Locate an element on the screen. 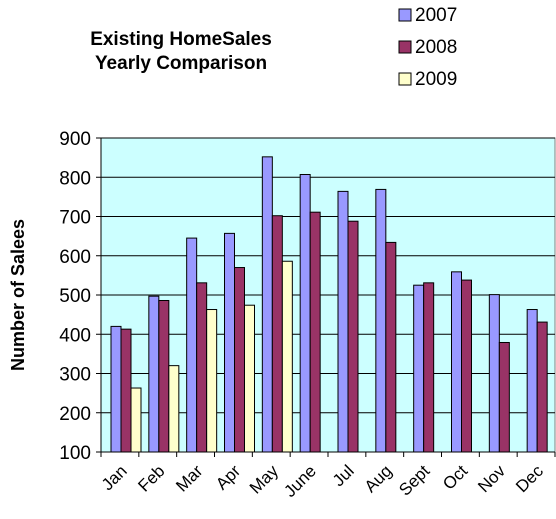 The height and width of the screenshot is (519, 556). bar-2007-Feb is located at coordinates (154, 374).